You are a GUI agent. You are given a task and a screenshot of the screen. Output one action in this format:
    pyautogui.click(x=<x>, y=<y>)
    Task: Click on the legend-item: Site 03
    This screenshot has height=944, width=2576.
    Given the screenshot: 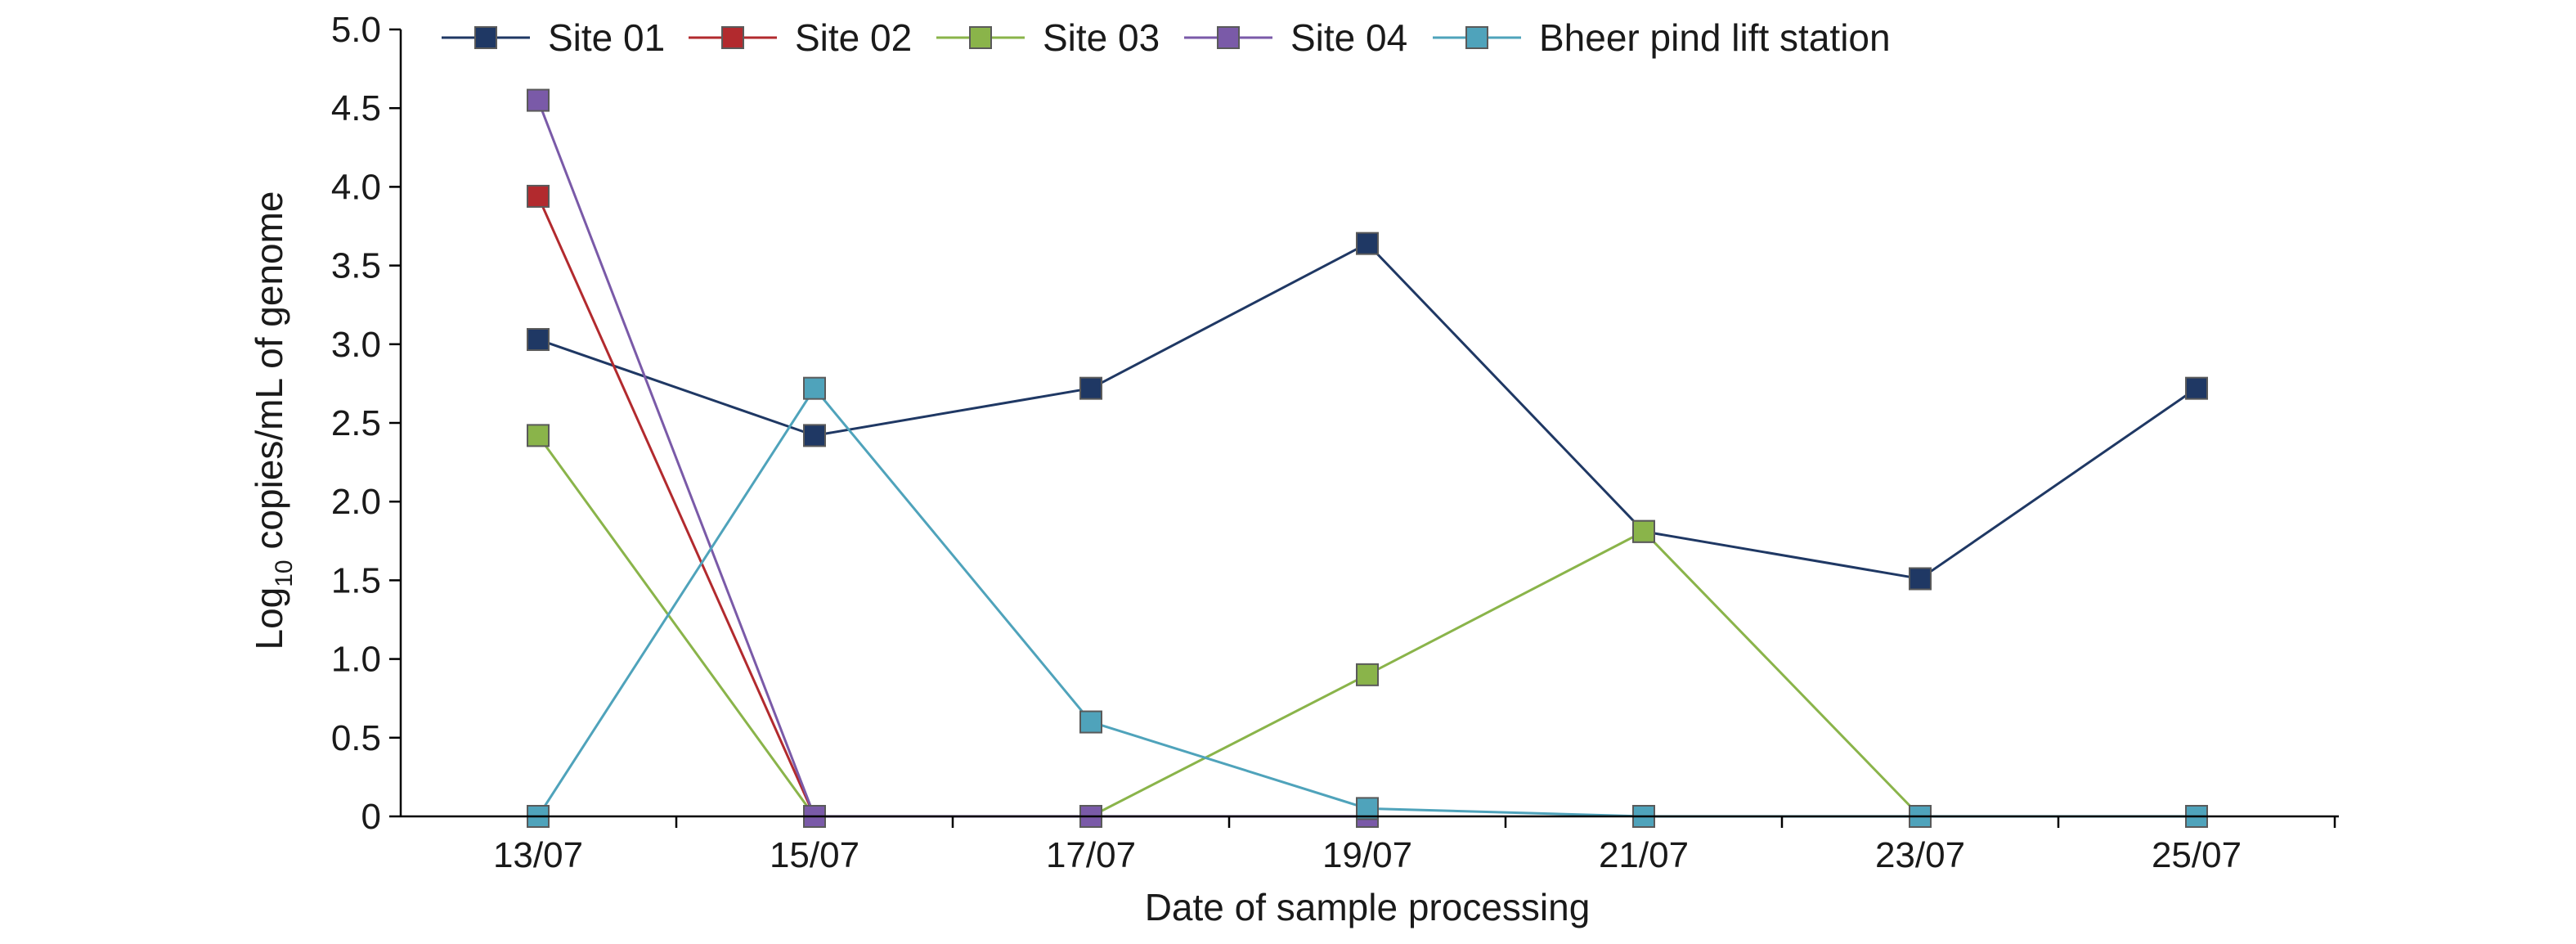 What is the action you would take?
    pyautogui.click(x=1048, y=37)
    